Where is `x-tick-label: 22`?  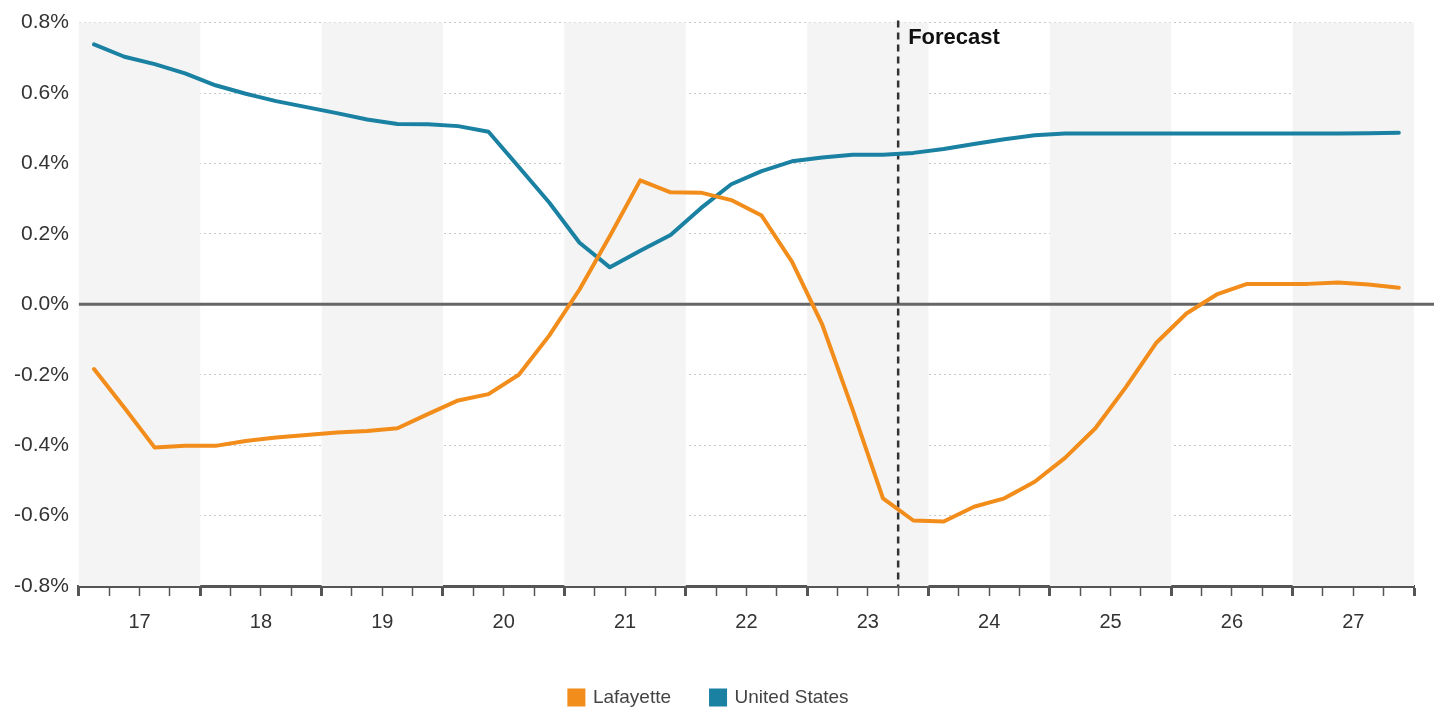 x-tick-label: 22 is located at coordinates (746, 620).